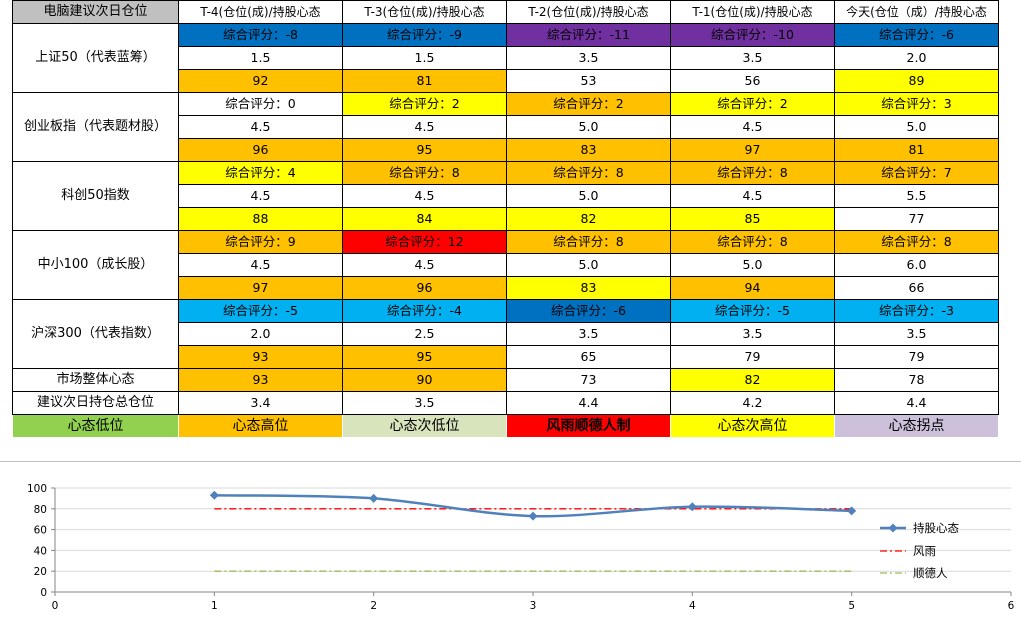 The width and height of the screenshot is (1021, 627). What do you see at coordinates (916, 426) in the screenshot?
I see `color-legend-cell: 心态拐点` at bounding box center [916, 426].